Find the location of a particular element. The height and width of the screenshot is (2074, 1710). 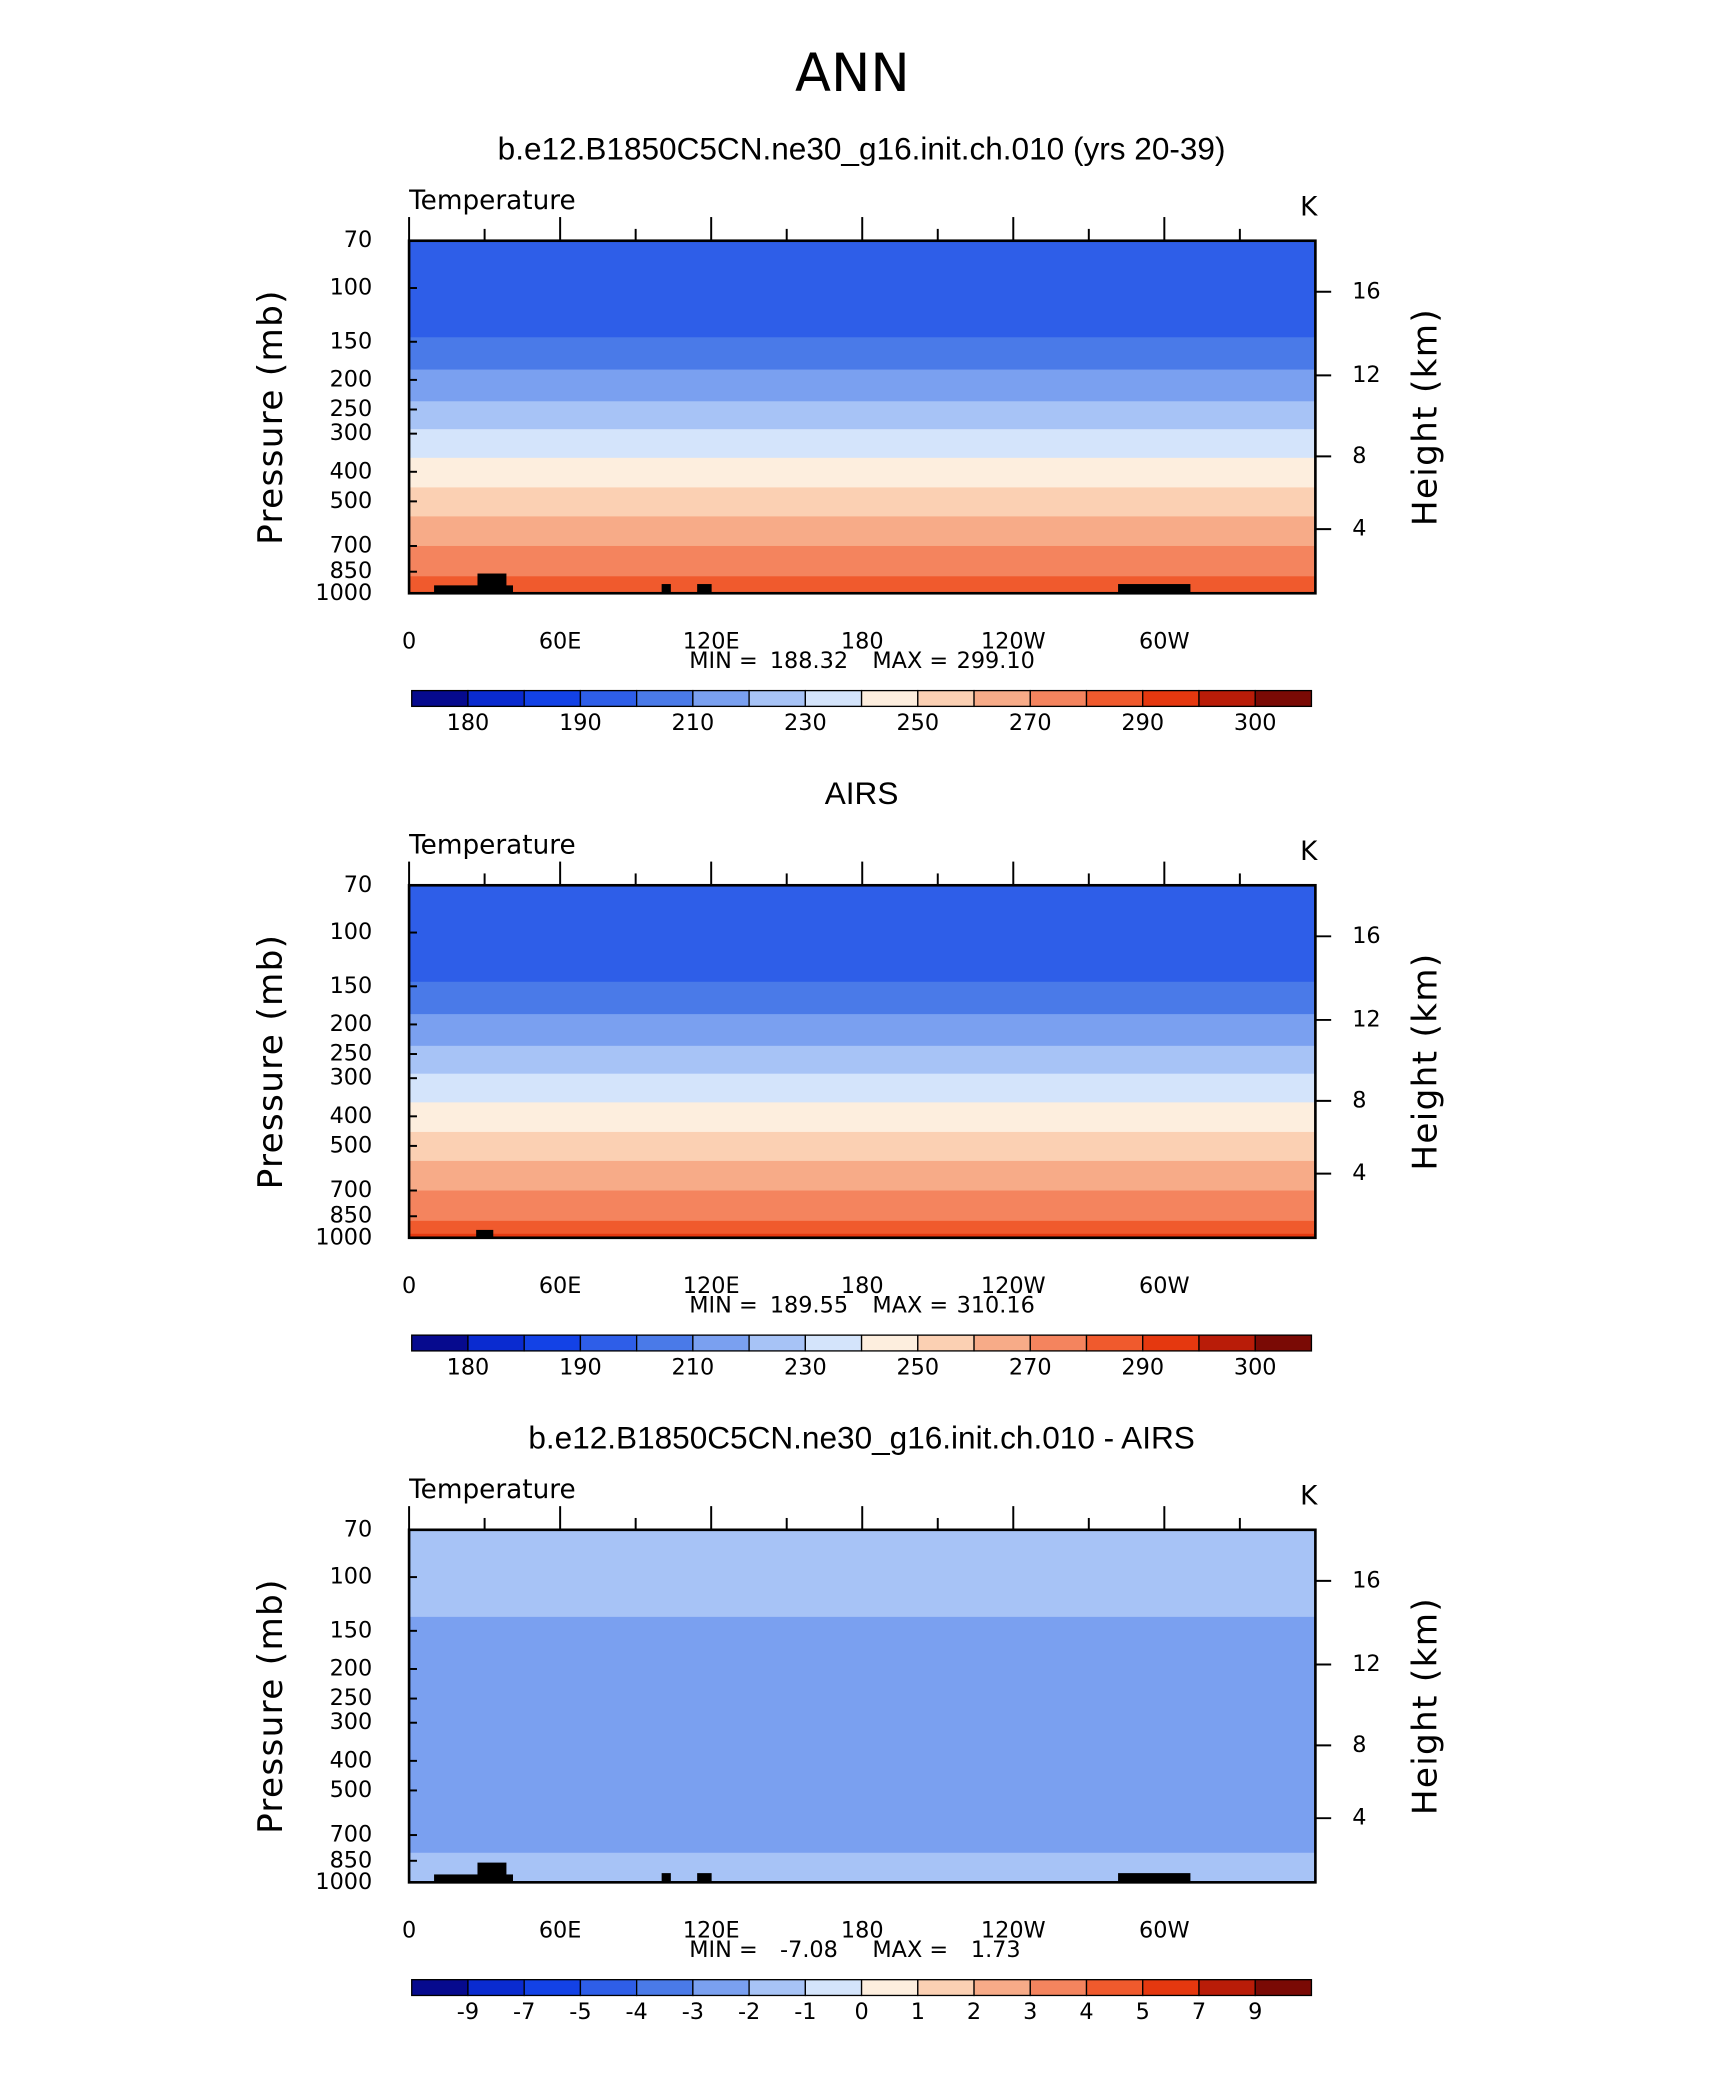

colorbar-label: 190 is located at coordinates (580, 723).